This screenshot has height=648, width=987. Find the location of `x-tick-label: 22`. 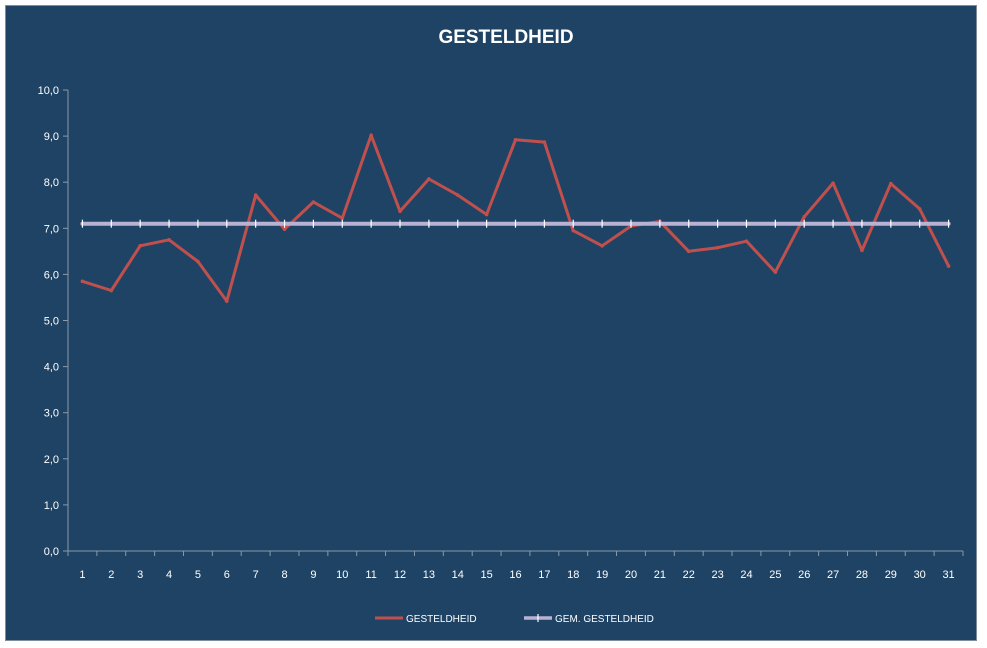

x-tick-label: 22 is located at coordinates (689, 575).